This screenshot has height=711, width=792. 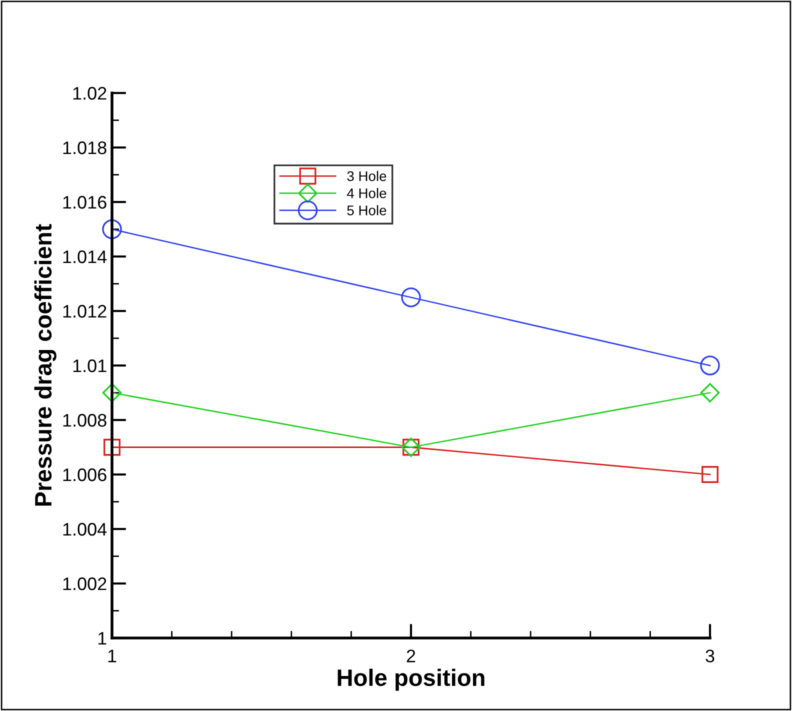 What do you see at coordinates (45, 365) in the screenshot?
I see `y-axis-title: Pressure drag coefficient` at bounding box center [45, 365].